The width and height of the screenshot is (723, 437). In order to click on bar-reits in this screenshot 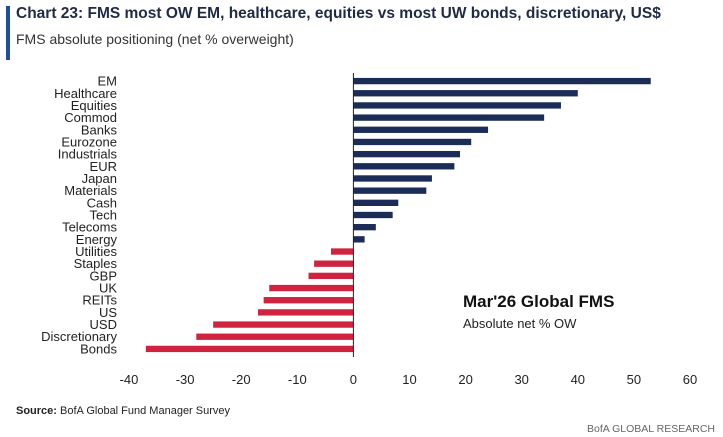, I will do `click(308, 300)`.